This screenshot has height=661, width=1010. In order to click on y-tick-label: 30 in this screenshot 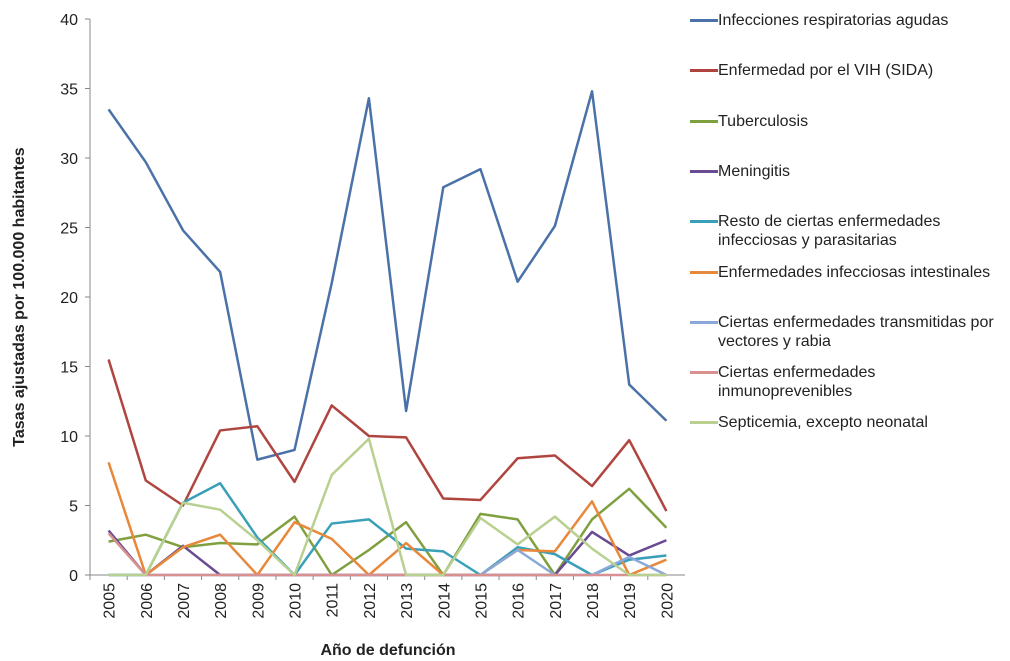, I will do `click(69, 159)`.